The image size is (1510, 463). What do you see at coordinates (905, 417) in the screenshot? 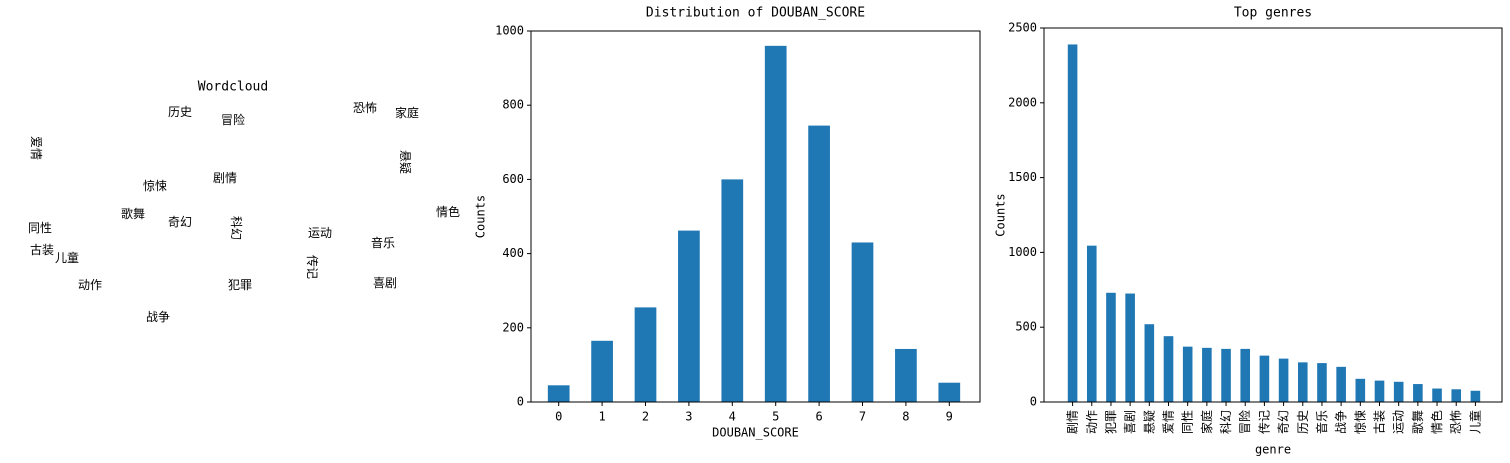
I see `x-tick-label: 8` at bounding box center [905, 417].